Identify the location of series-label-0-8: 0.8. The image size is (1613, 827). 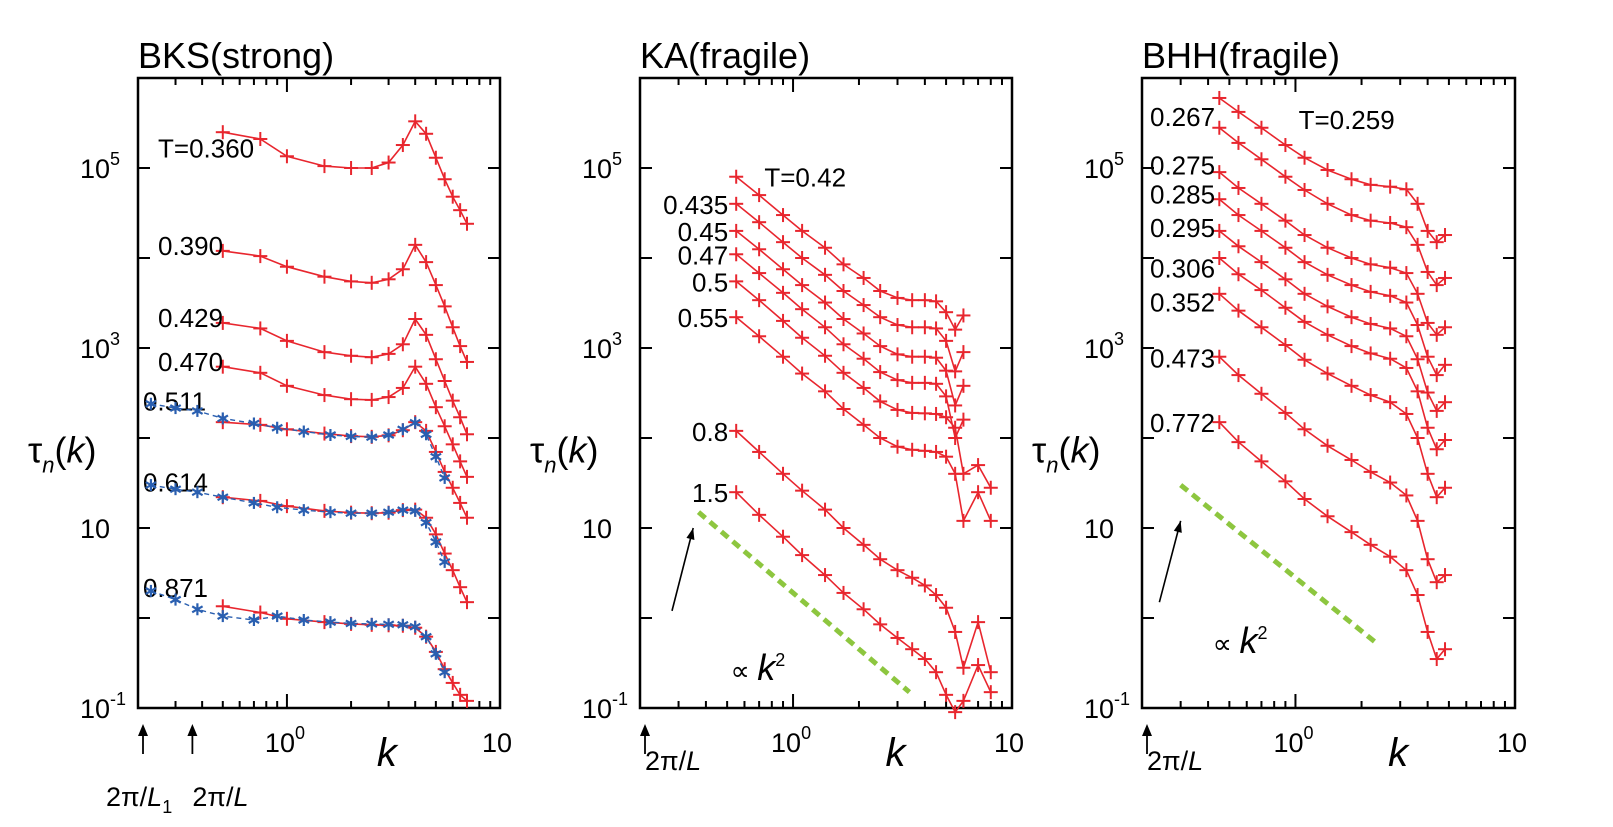
(710, 432).